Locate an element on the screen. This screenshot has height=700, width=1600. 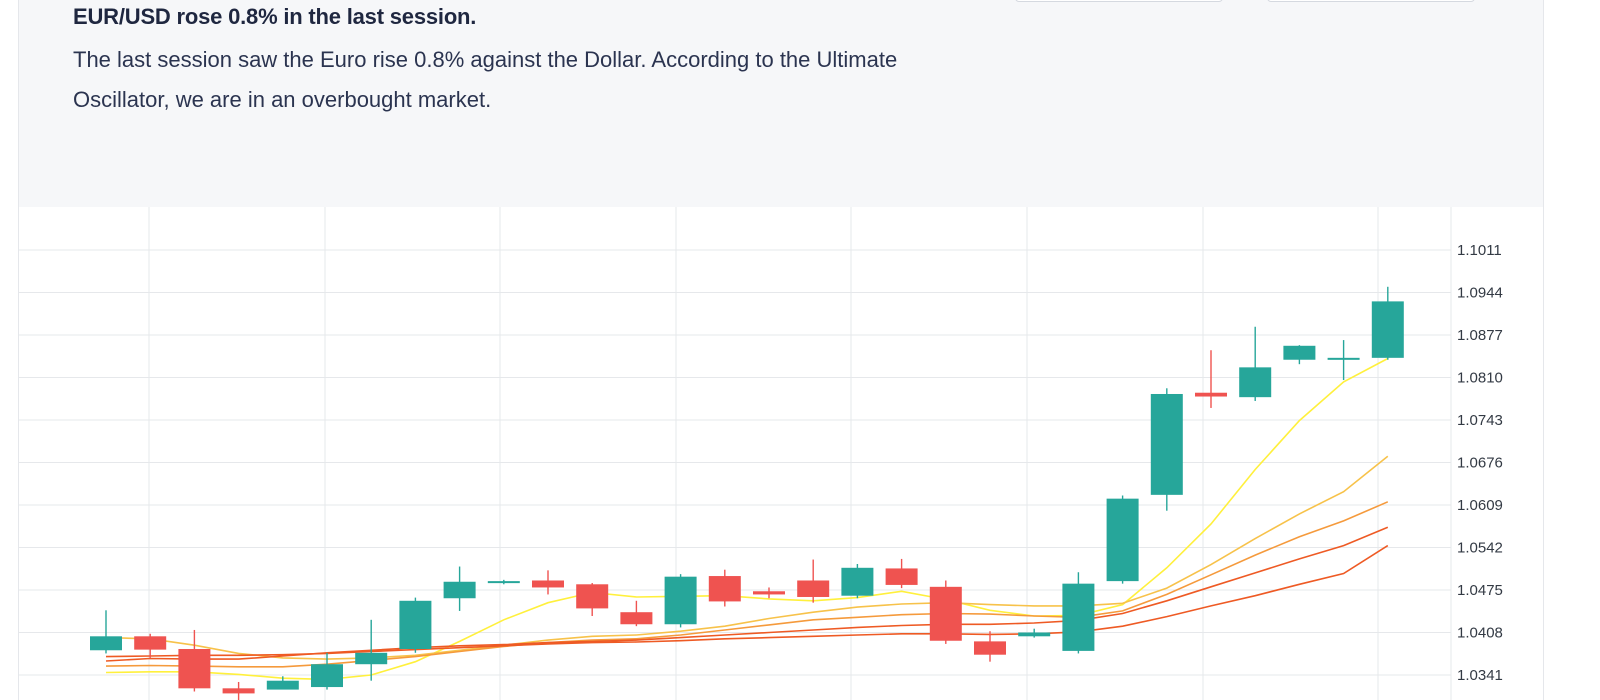
y-tick-label: 1.1011 is located at coordinates (1479, 250).